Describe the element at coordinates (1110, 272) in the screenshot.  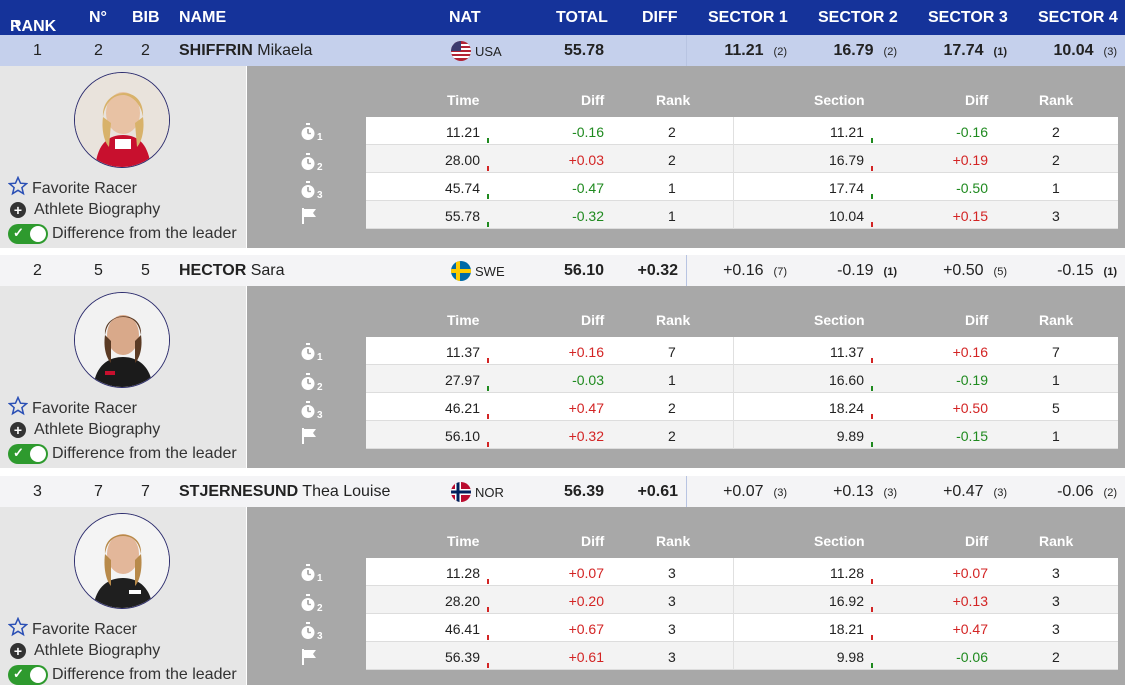
I see `sector-rank: (1)` at that location.